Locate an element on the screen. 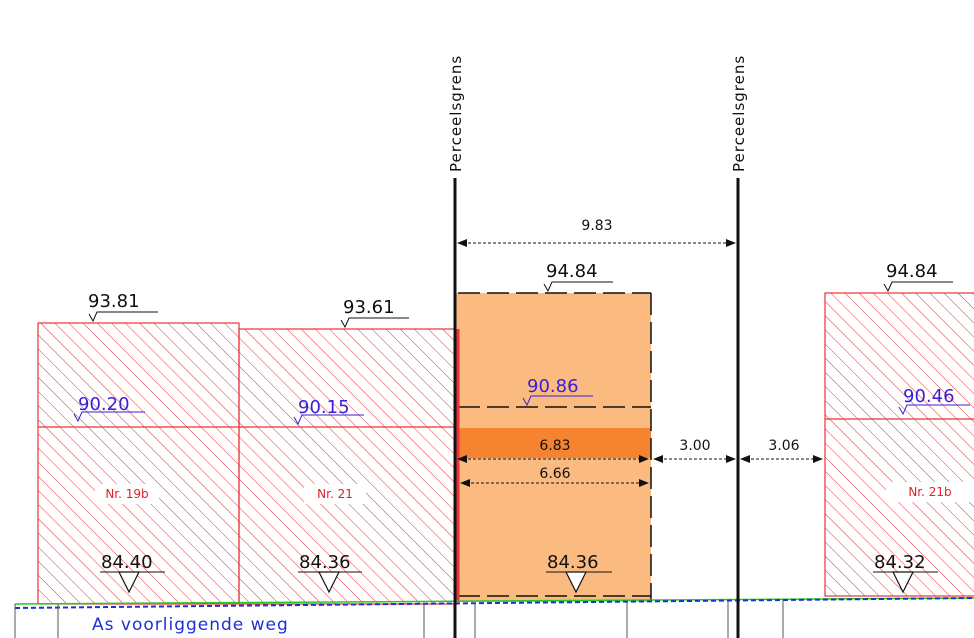 This screenshot has height=638, width=974. road: As voorliggende weg is located at coordinates (494, 617).